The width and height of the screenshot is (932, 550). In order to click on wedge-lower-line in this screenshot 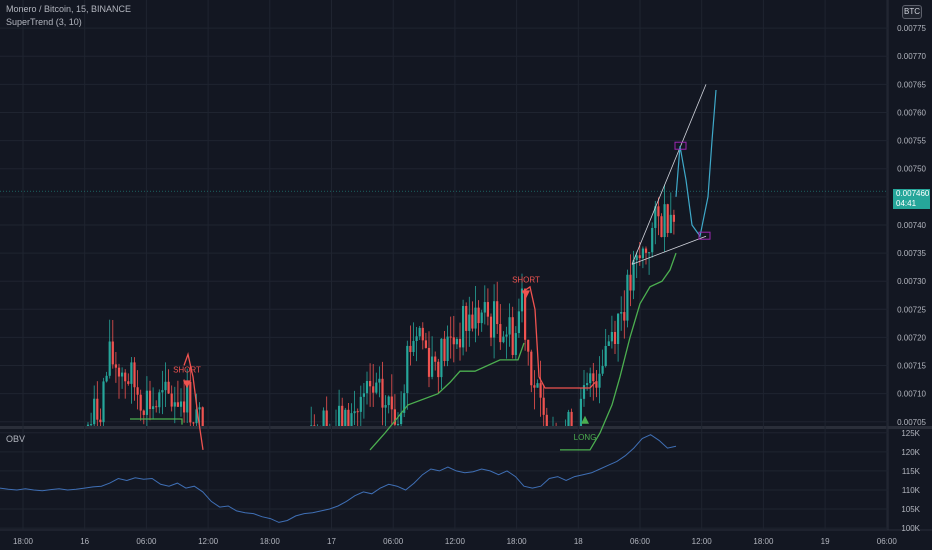, I will do `click(669, 250)`.